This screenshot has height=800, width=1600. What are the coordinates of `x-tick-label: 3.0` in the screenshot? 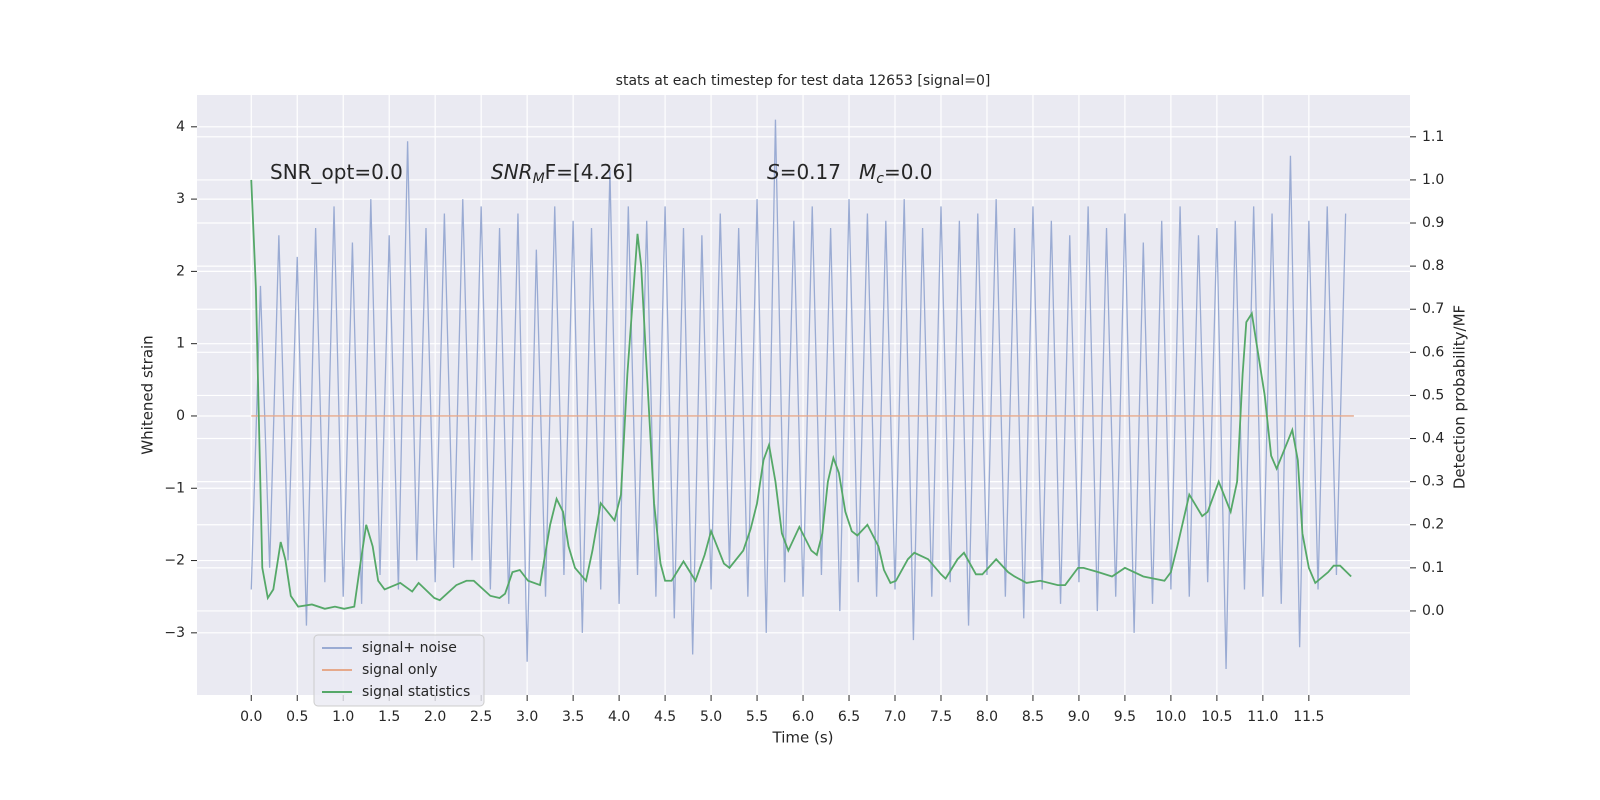 It's located at (527, 717).